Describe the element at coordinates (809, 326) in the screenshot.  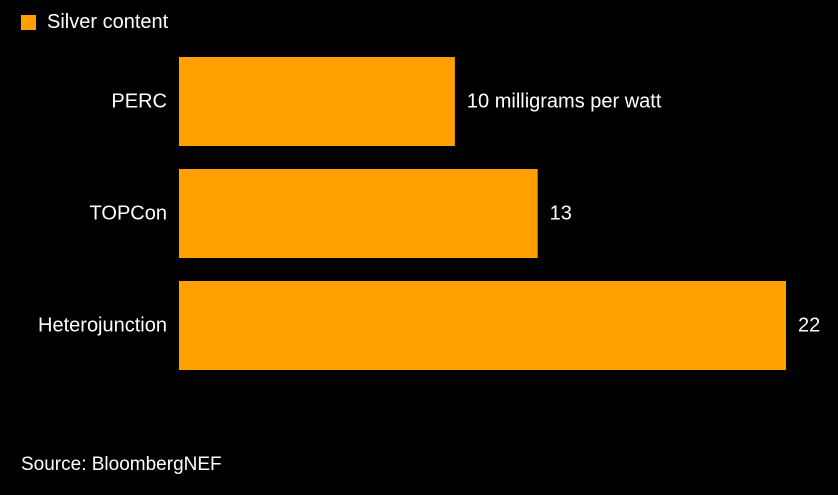
I see `data-label: 22` at that location.